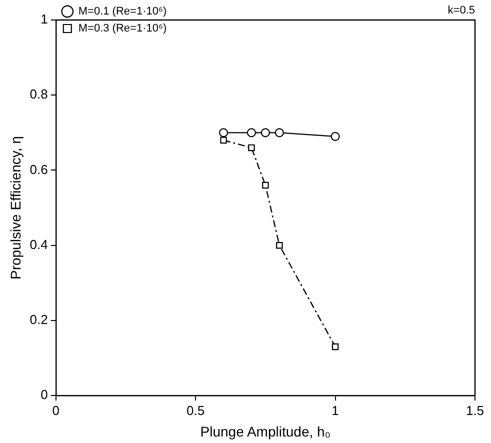 The width and height of the screenshot is (491, 443). What do you see at coordinates (39, 320) in the screenshot?
I see `y-tick-label: 0.2` at bounding box center [39, 320].